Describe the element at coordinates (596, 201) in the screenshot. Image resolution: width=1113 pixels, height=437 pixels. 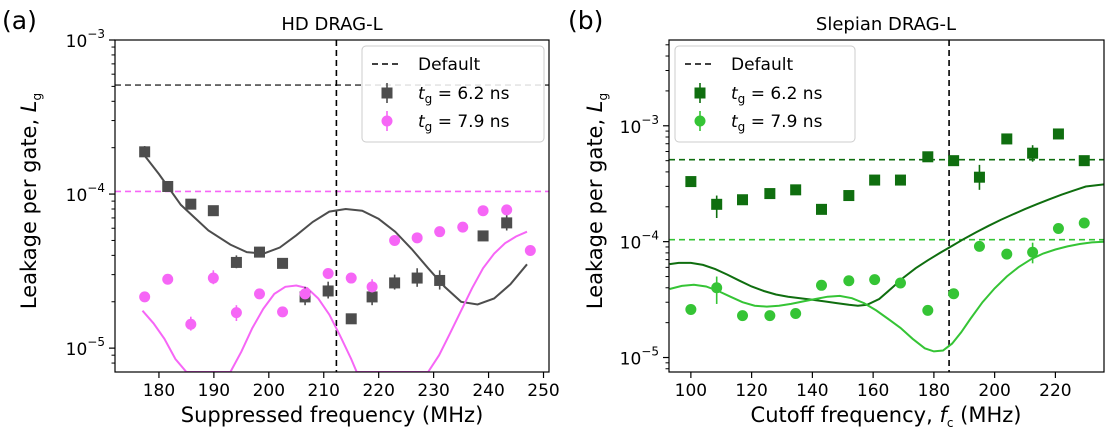
I see `panel-b-ylabel: Leakage per gate, Lg` at that location.